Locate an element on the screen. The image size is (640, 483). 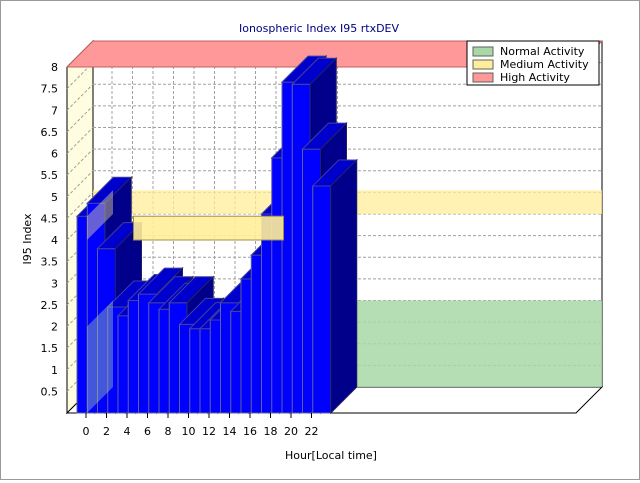
legend-entry: Normal Activity is located at coordinates (542, 51).